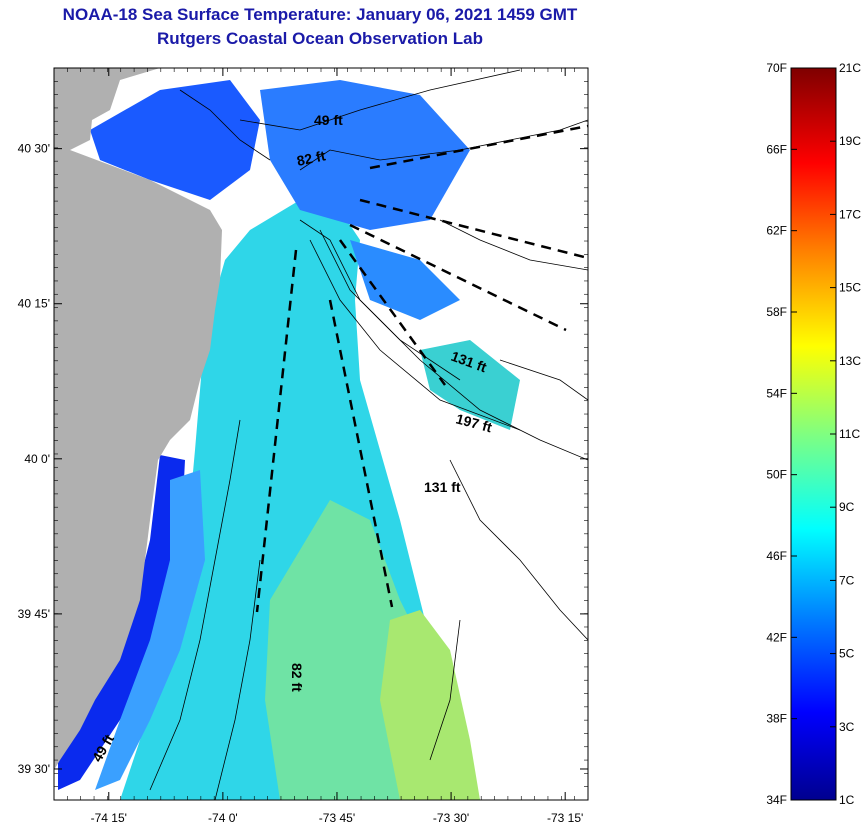 This screenshot has height=832, width=864. Describe the element at coordinates (223, 818) in the screenshot. I see `lon-tick-label: -74 0'` at that location.